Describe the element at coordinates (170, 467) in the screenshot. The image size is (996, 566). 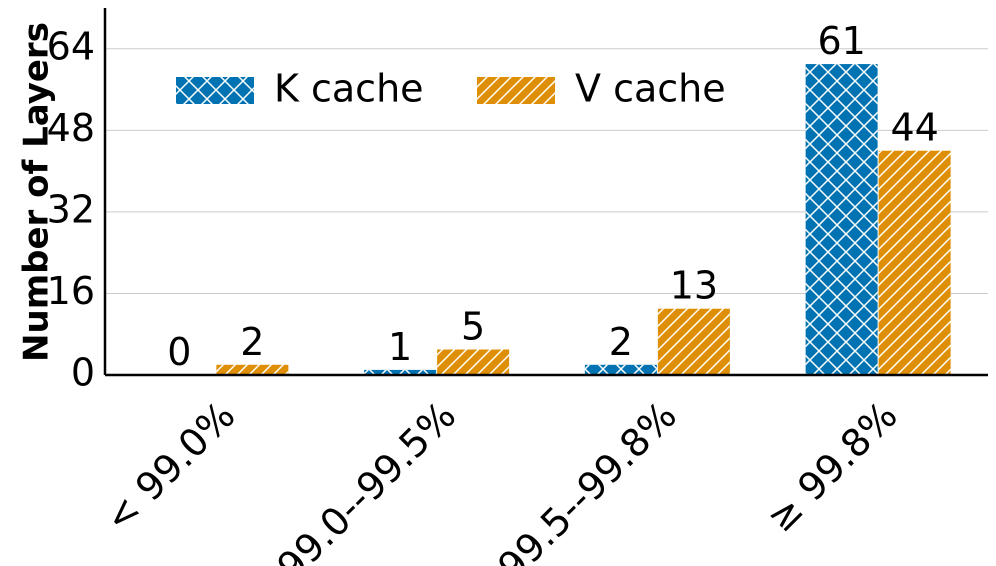
I see `x-tick-label: < 99.0%` at that location.